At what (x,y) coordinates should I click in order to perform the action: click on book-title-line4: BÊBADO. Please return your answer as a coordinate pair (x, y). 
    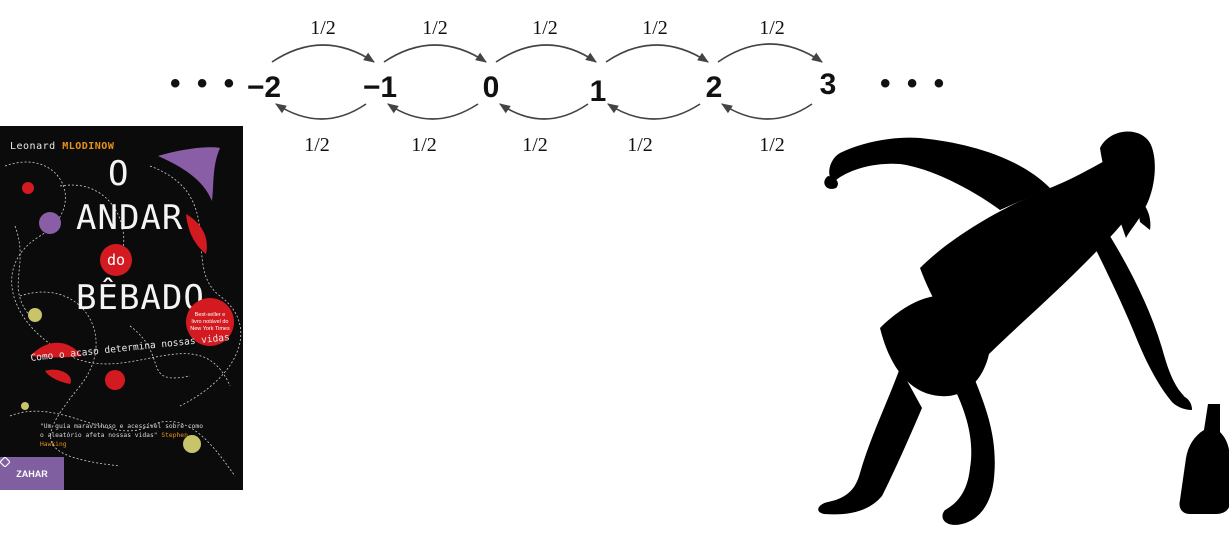
    Looking at the image, I should click on (140, 298).